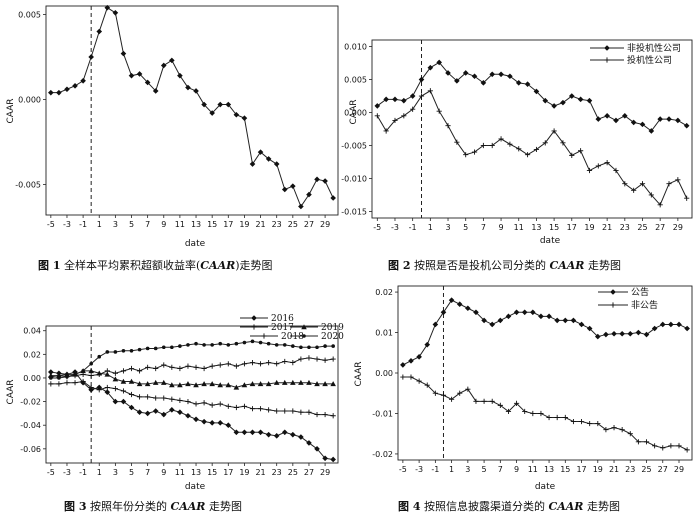  What do you see at coordinates (384, 292) in the screenshot?
I see `chart-4-ytick-label-0: 0.02` at bounding box center [384, 292].